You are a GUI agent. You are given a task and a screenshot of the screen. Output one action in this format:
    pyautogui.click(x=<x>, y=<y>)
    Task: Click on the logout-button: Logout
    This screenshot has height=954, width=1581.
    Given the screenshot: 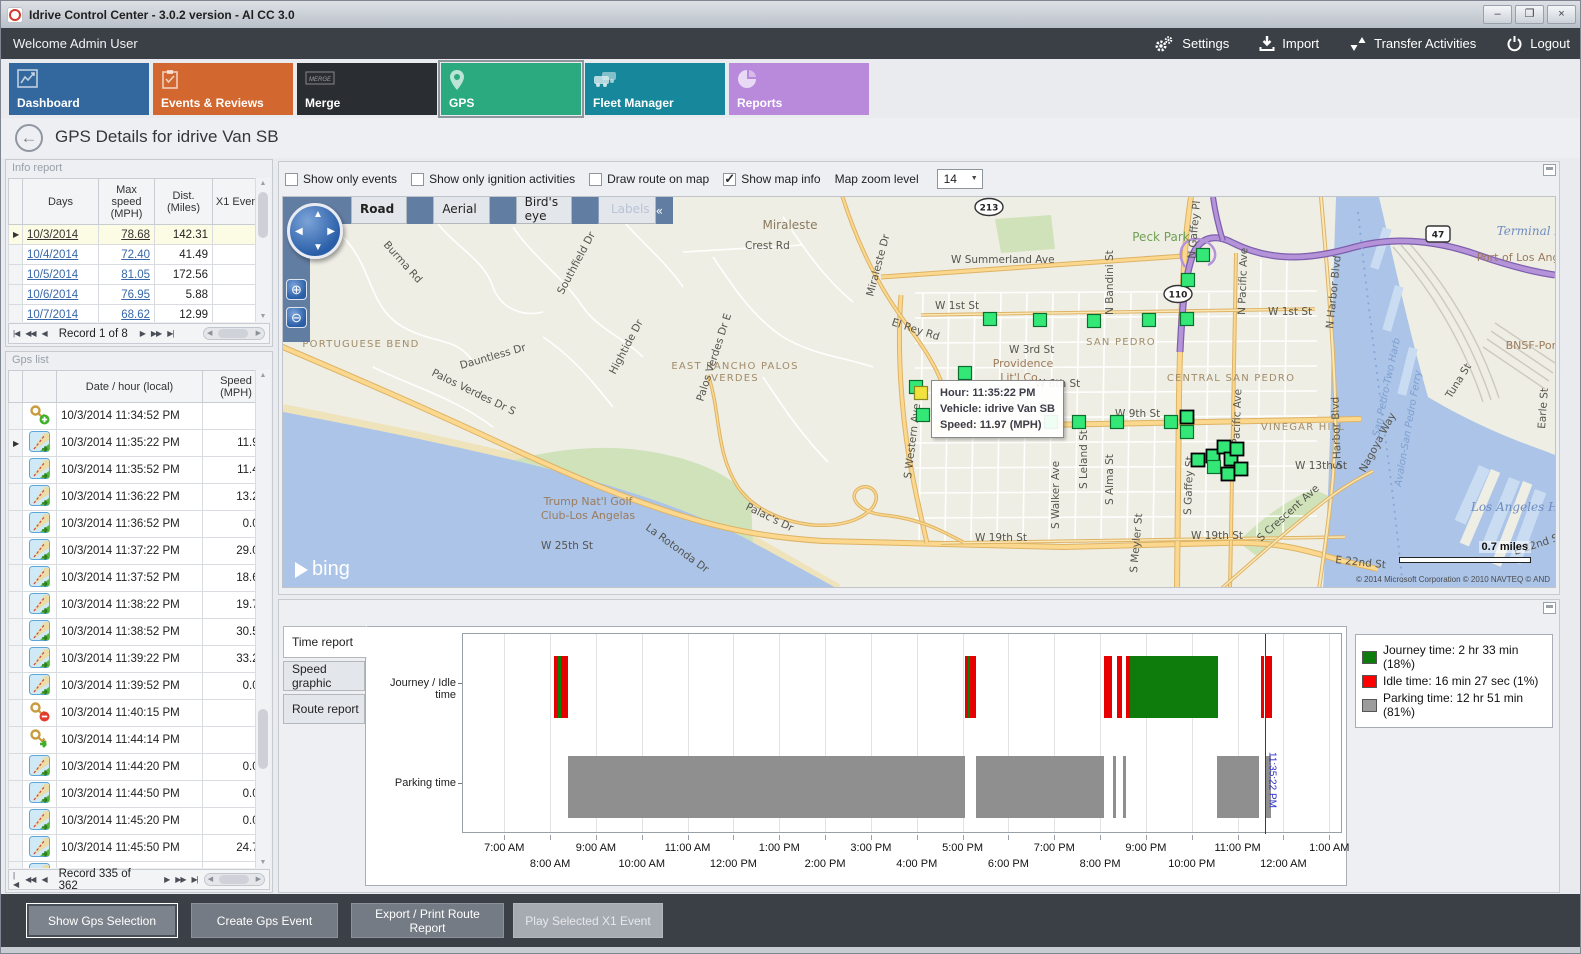 What is the action you would take?
    pyautogui.click(x=1538, y=43)
    